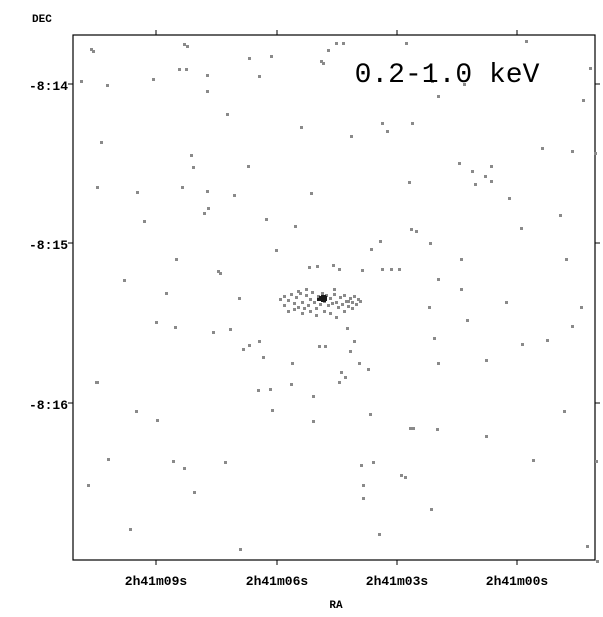 The image size is (603, 617). I want to click on x-tick-label: 2h41m09s, so click(156, 581).